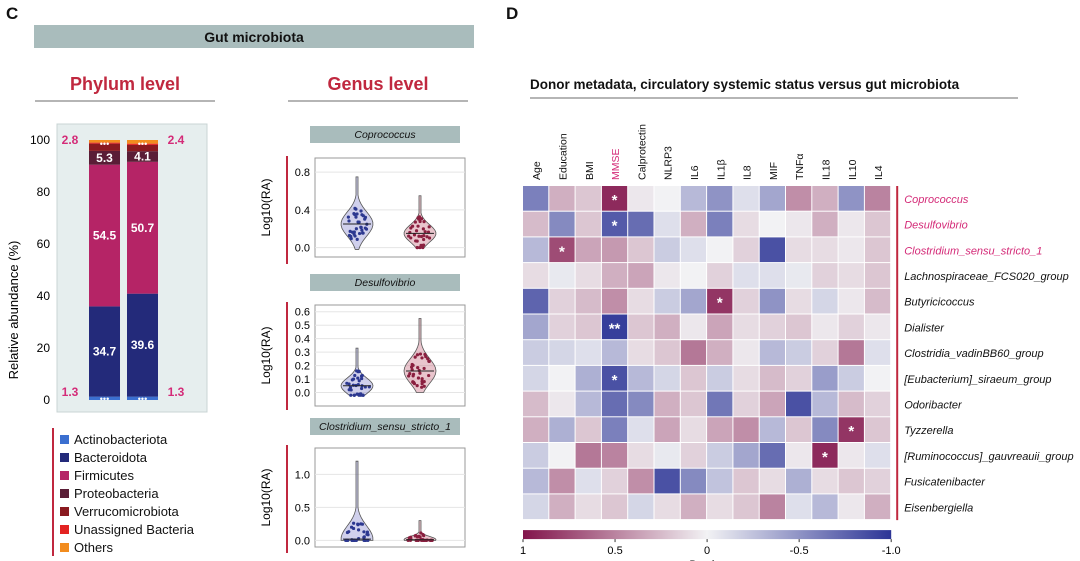 The width and height of the screenshot is (1080, 561). What do you see at coordinates (800, 167) in the screenshot?
I see `heatmap-column-label: TNFα` at bounding box center [800, 167].